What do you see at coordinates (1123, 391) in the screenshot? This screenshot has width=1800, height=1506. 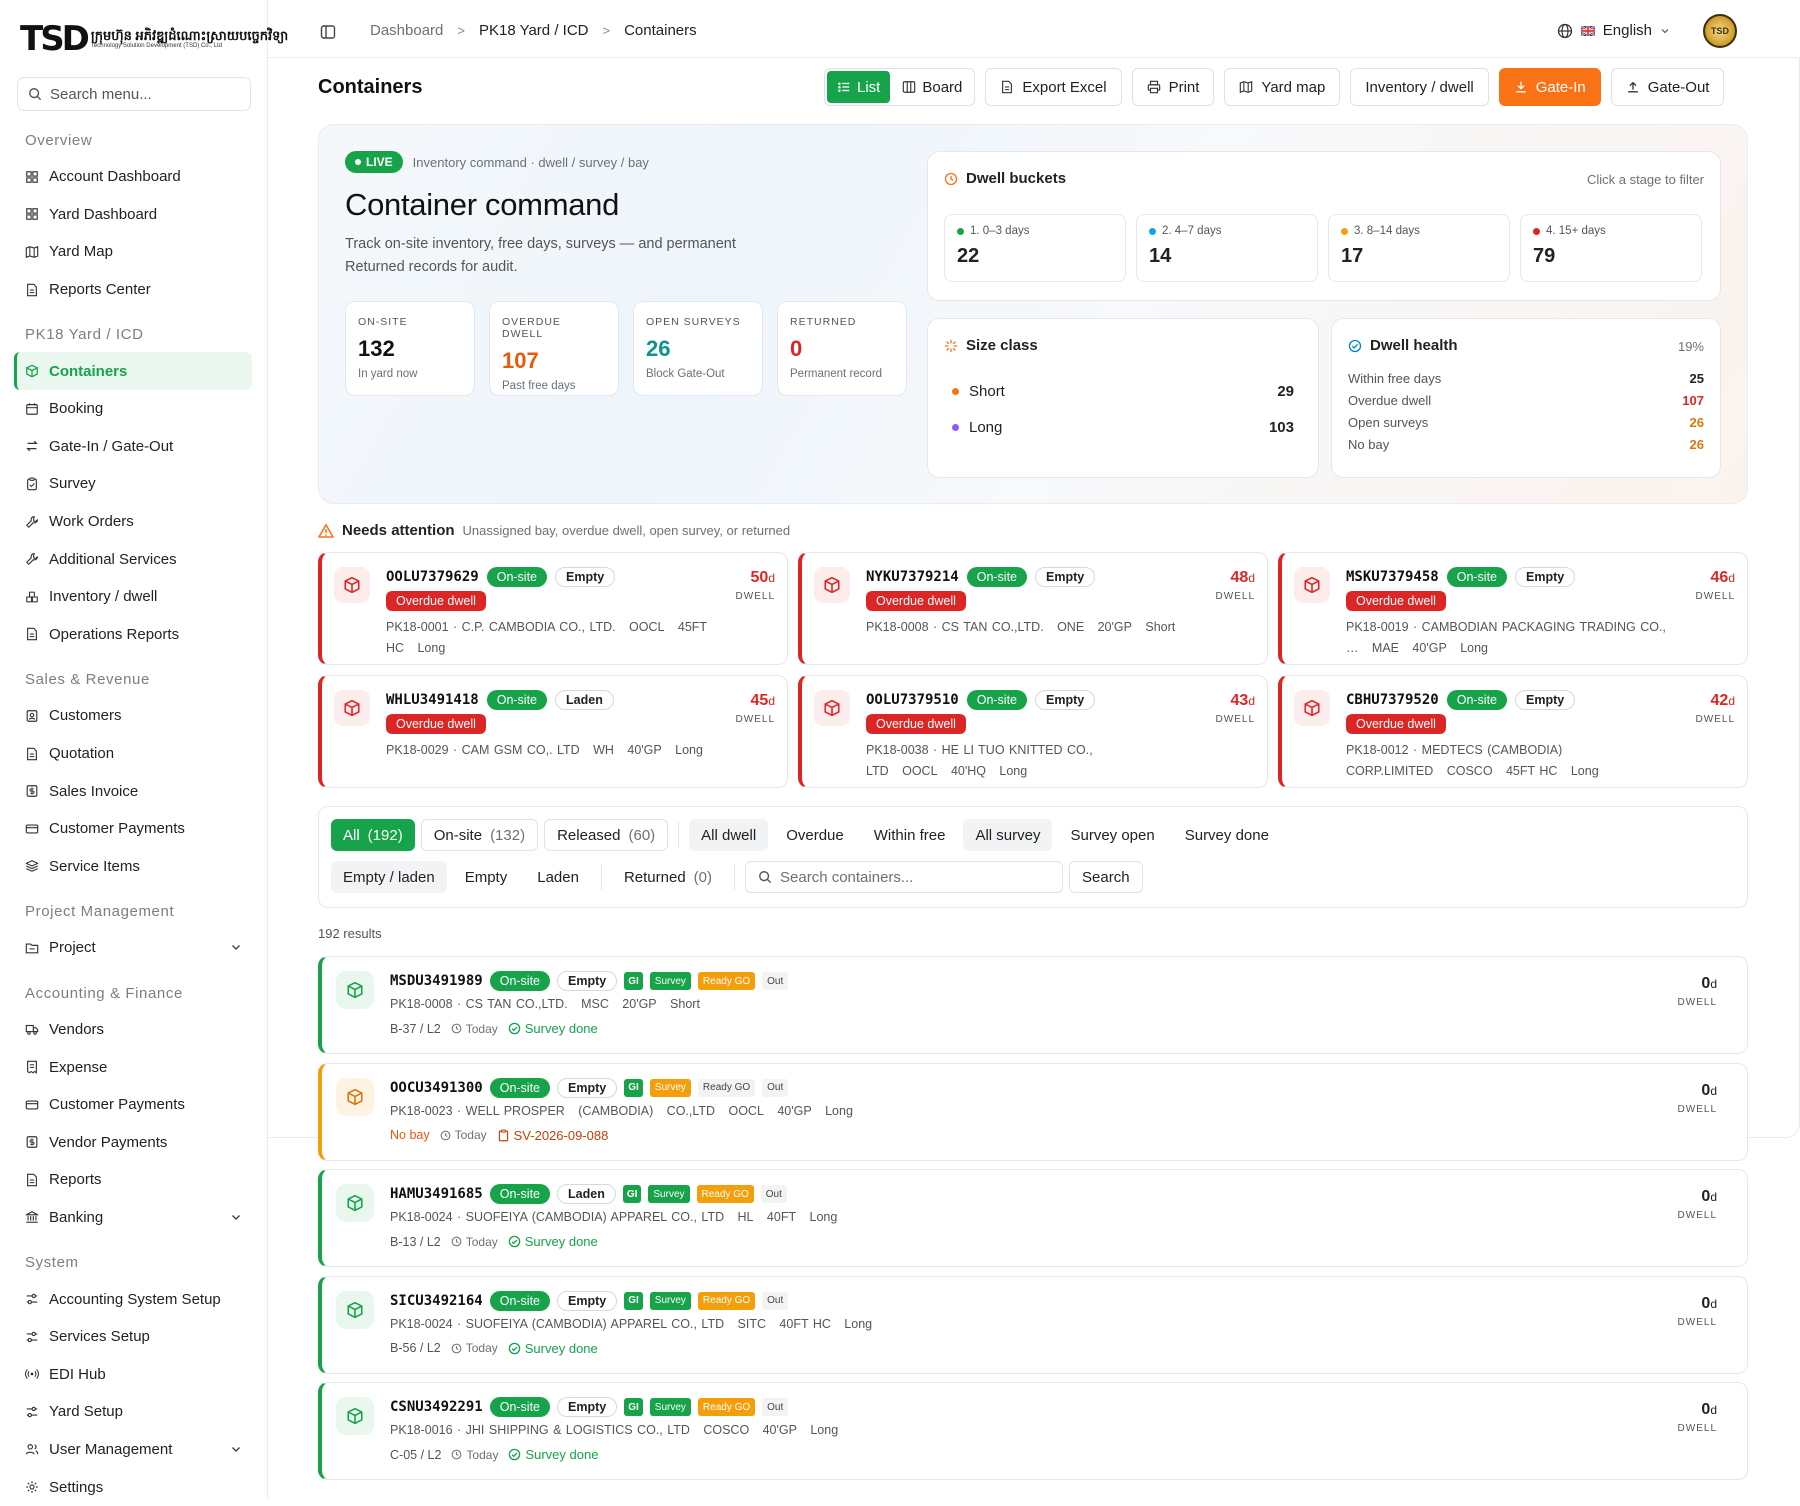 I see `size-short-row: Short 29` at bounding box center [1123, 391].